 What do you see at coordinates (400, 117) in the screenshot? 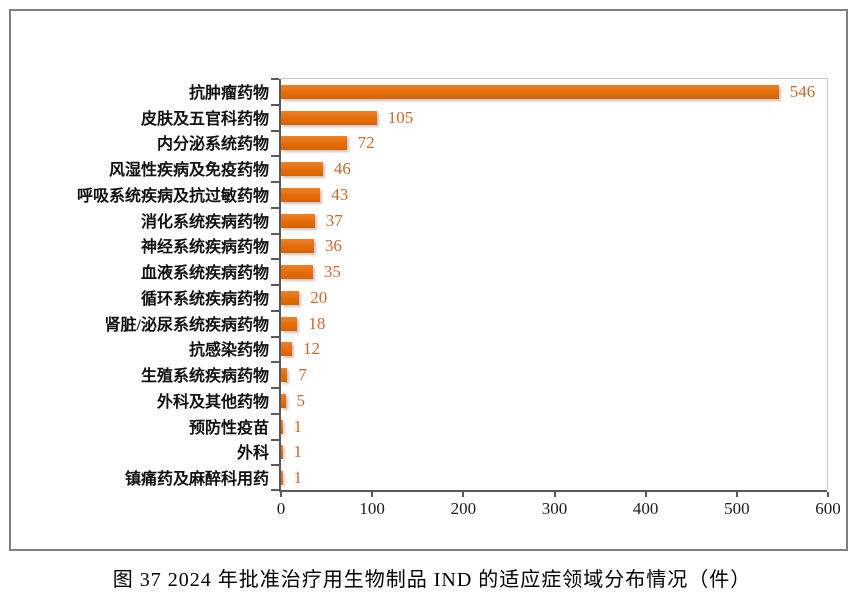
I see `value-label: 105` at bounding box center [400, 117].